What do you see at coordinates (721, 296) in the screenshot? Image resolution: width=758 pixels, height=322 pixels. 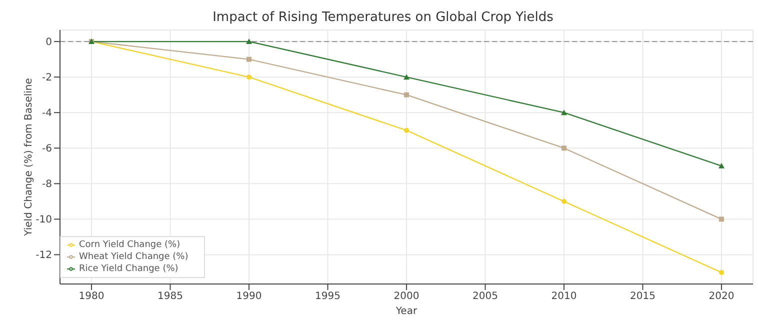 I see `x-tick-label: 2020` at bounding box center [721, 296].